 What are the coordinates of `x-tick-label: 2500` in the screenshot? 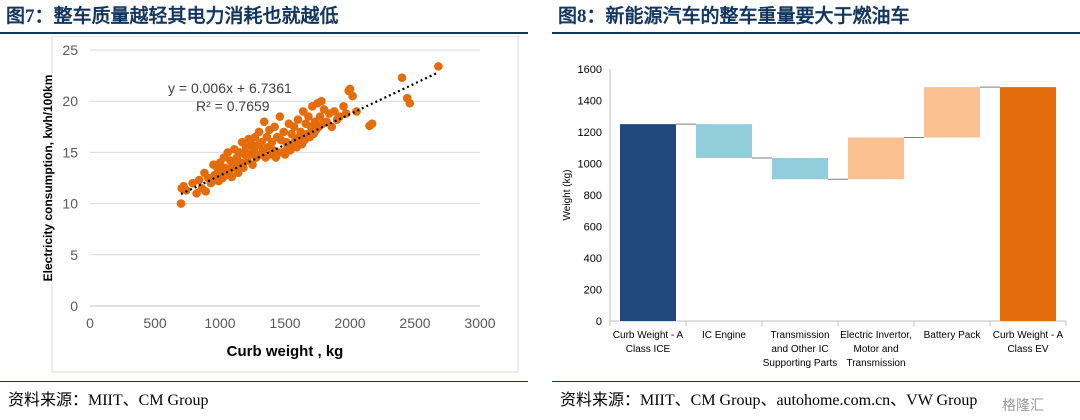 It's located at (414, 323).